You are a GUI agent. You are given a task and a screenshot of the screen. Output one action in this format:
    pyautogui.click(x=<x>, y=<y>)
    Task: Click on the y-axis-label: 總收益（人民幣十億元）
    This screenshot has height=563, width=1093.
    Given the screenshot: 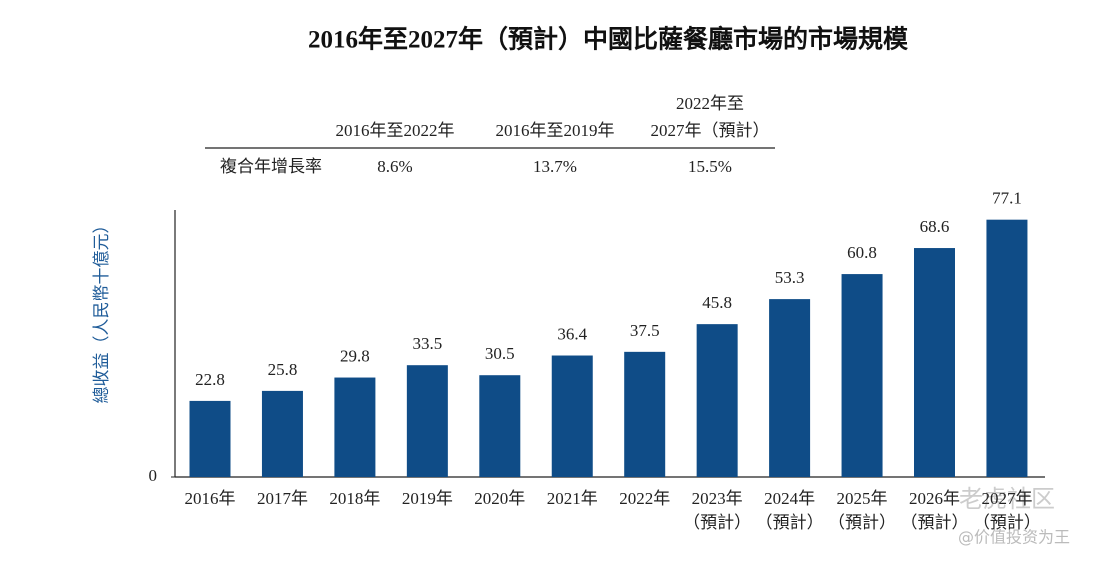 What is the action you would take?
    pyautogui.click(x=101, y=310)
    